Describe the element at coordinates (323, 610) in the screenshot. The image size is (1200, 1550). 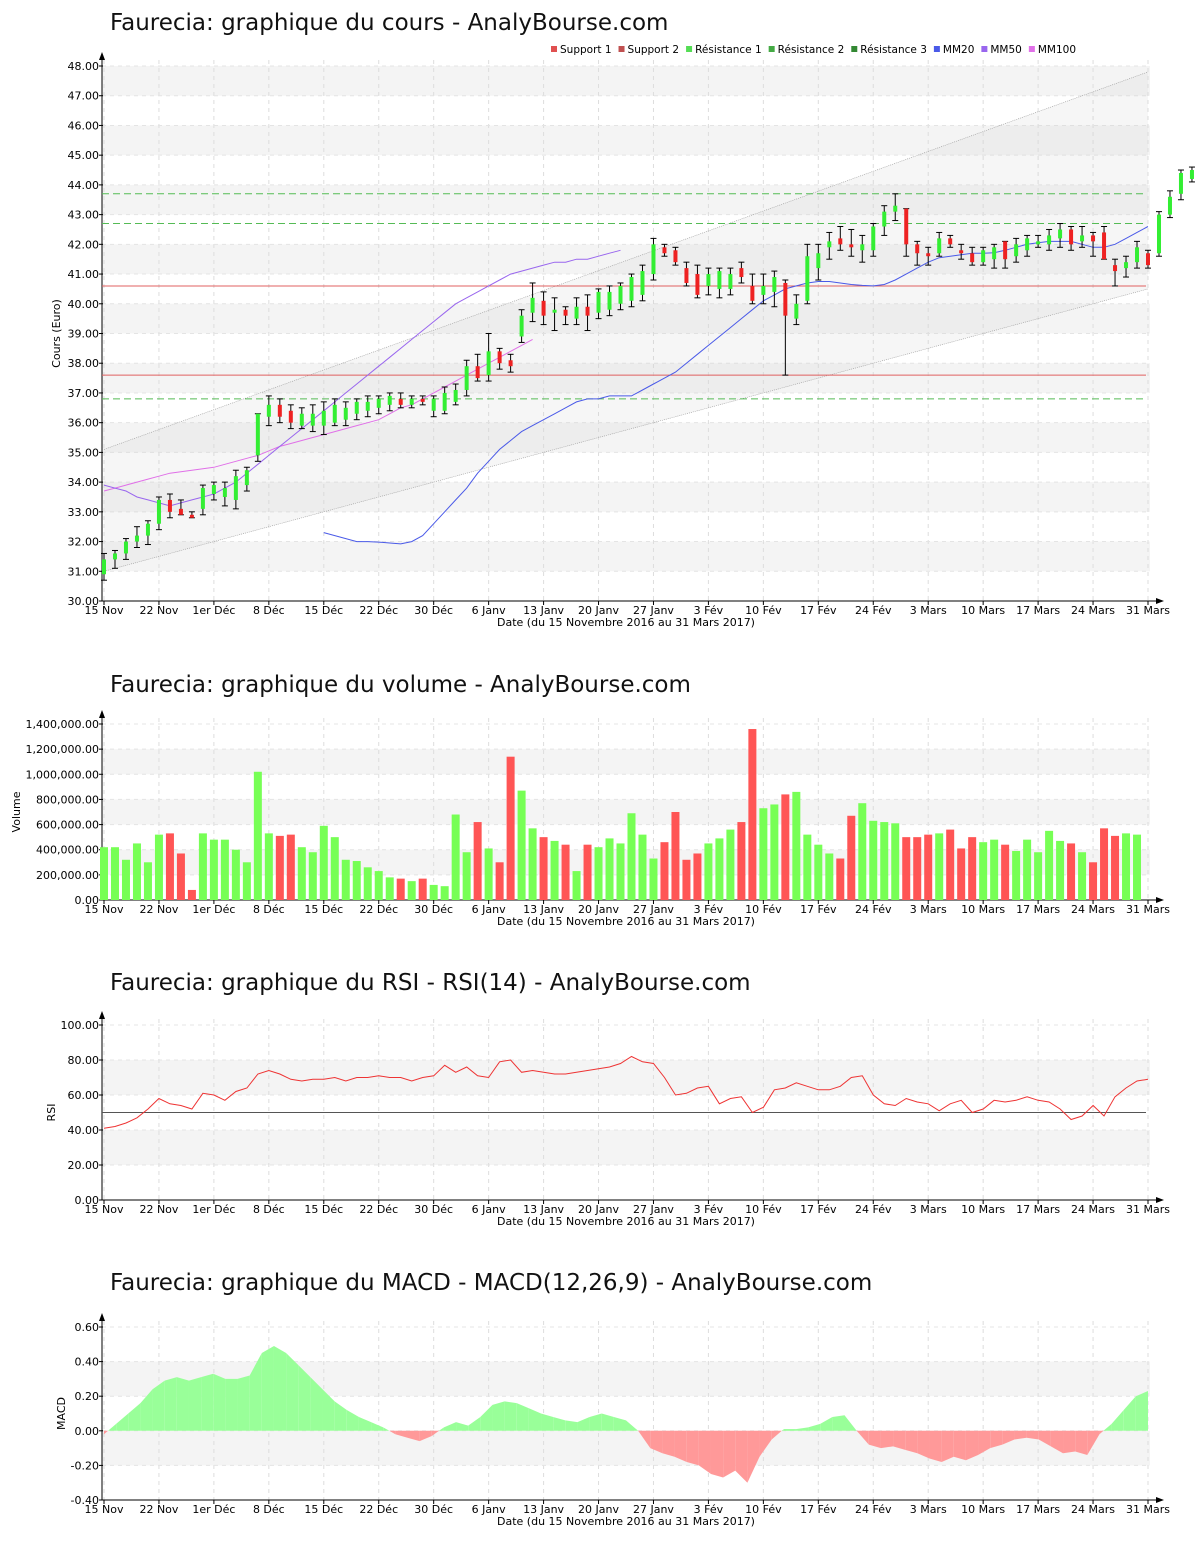
I see `x-tick-label: 15 Déc` at that location.